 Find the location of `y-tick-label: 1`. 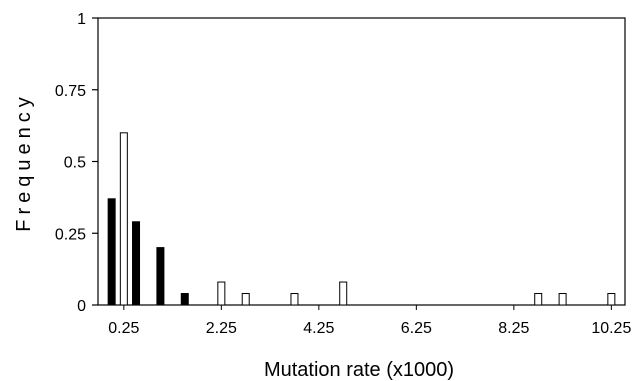

y-tick-label: 1 is located at coordinates (81, 19).